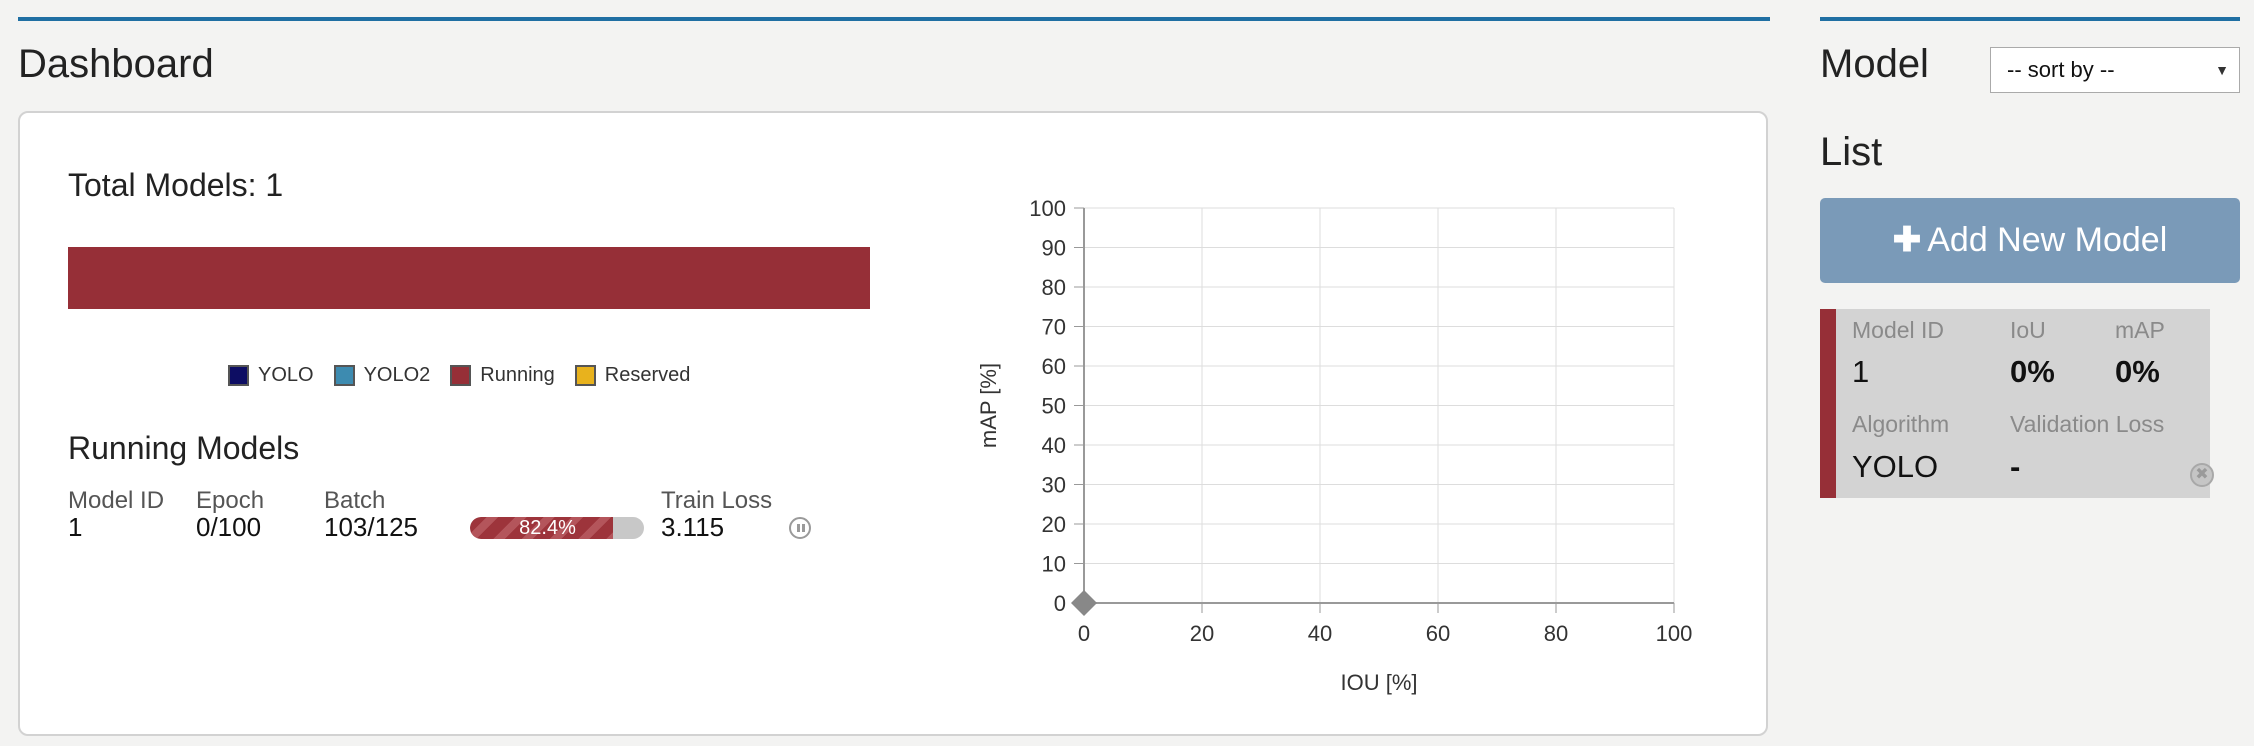  I want to click on legend-label-yolo: YOLO, so click(286, 375).